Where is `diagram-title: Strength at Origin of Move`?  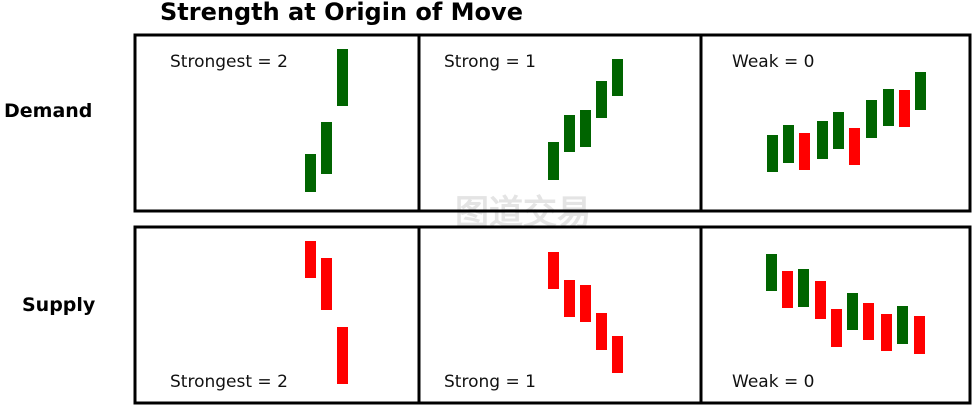 diagram-title: Strength at Origin of Move is located at coordinates (341, 13).